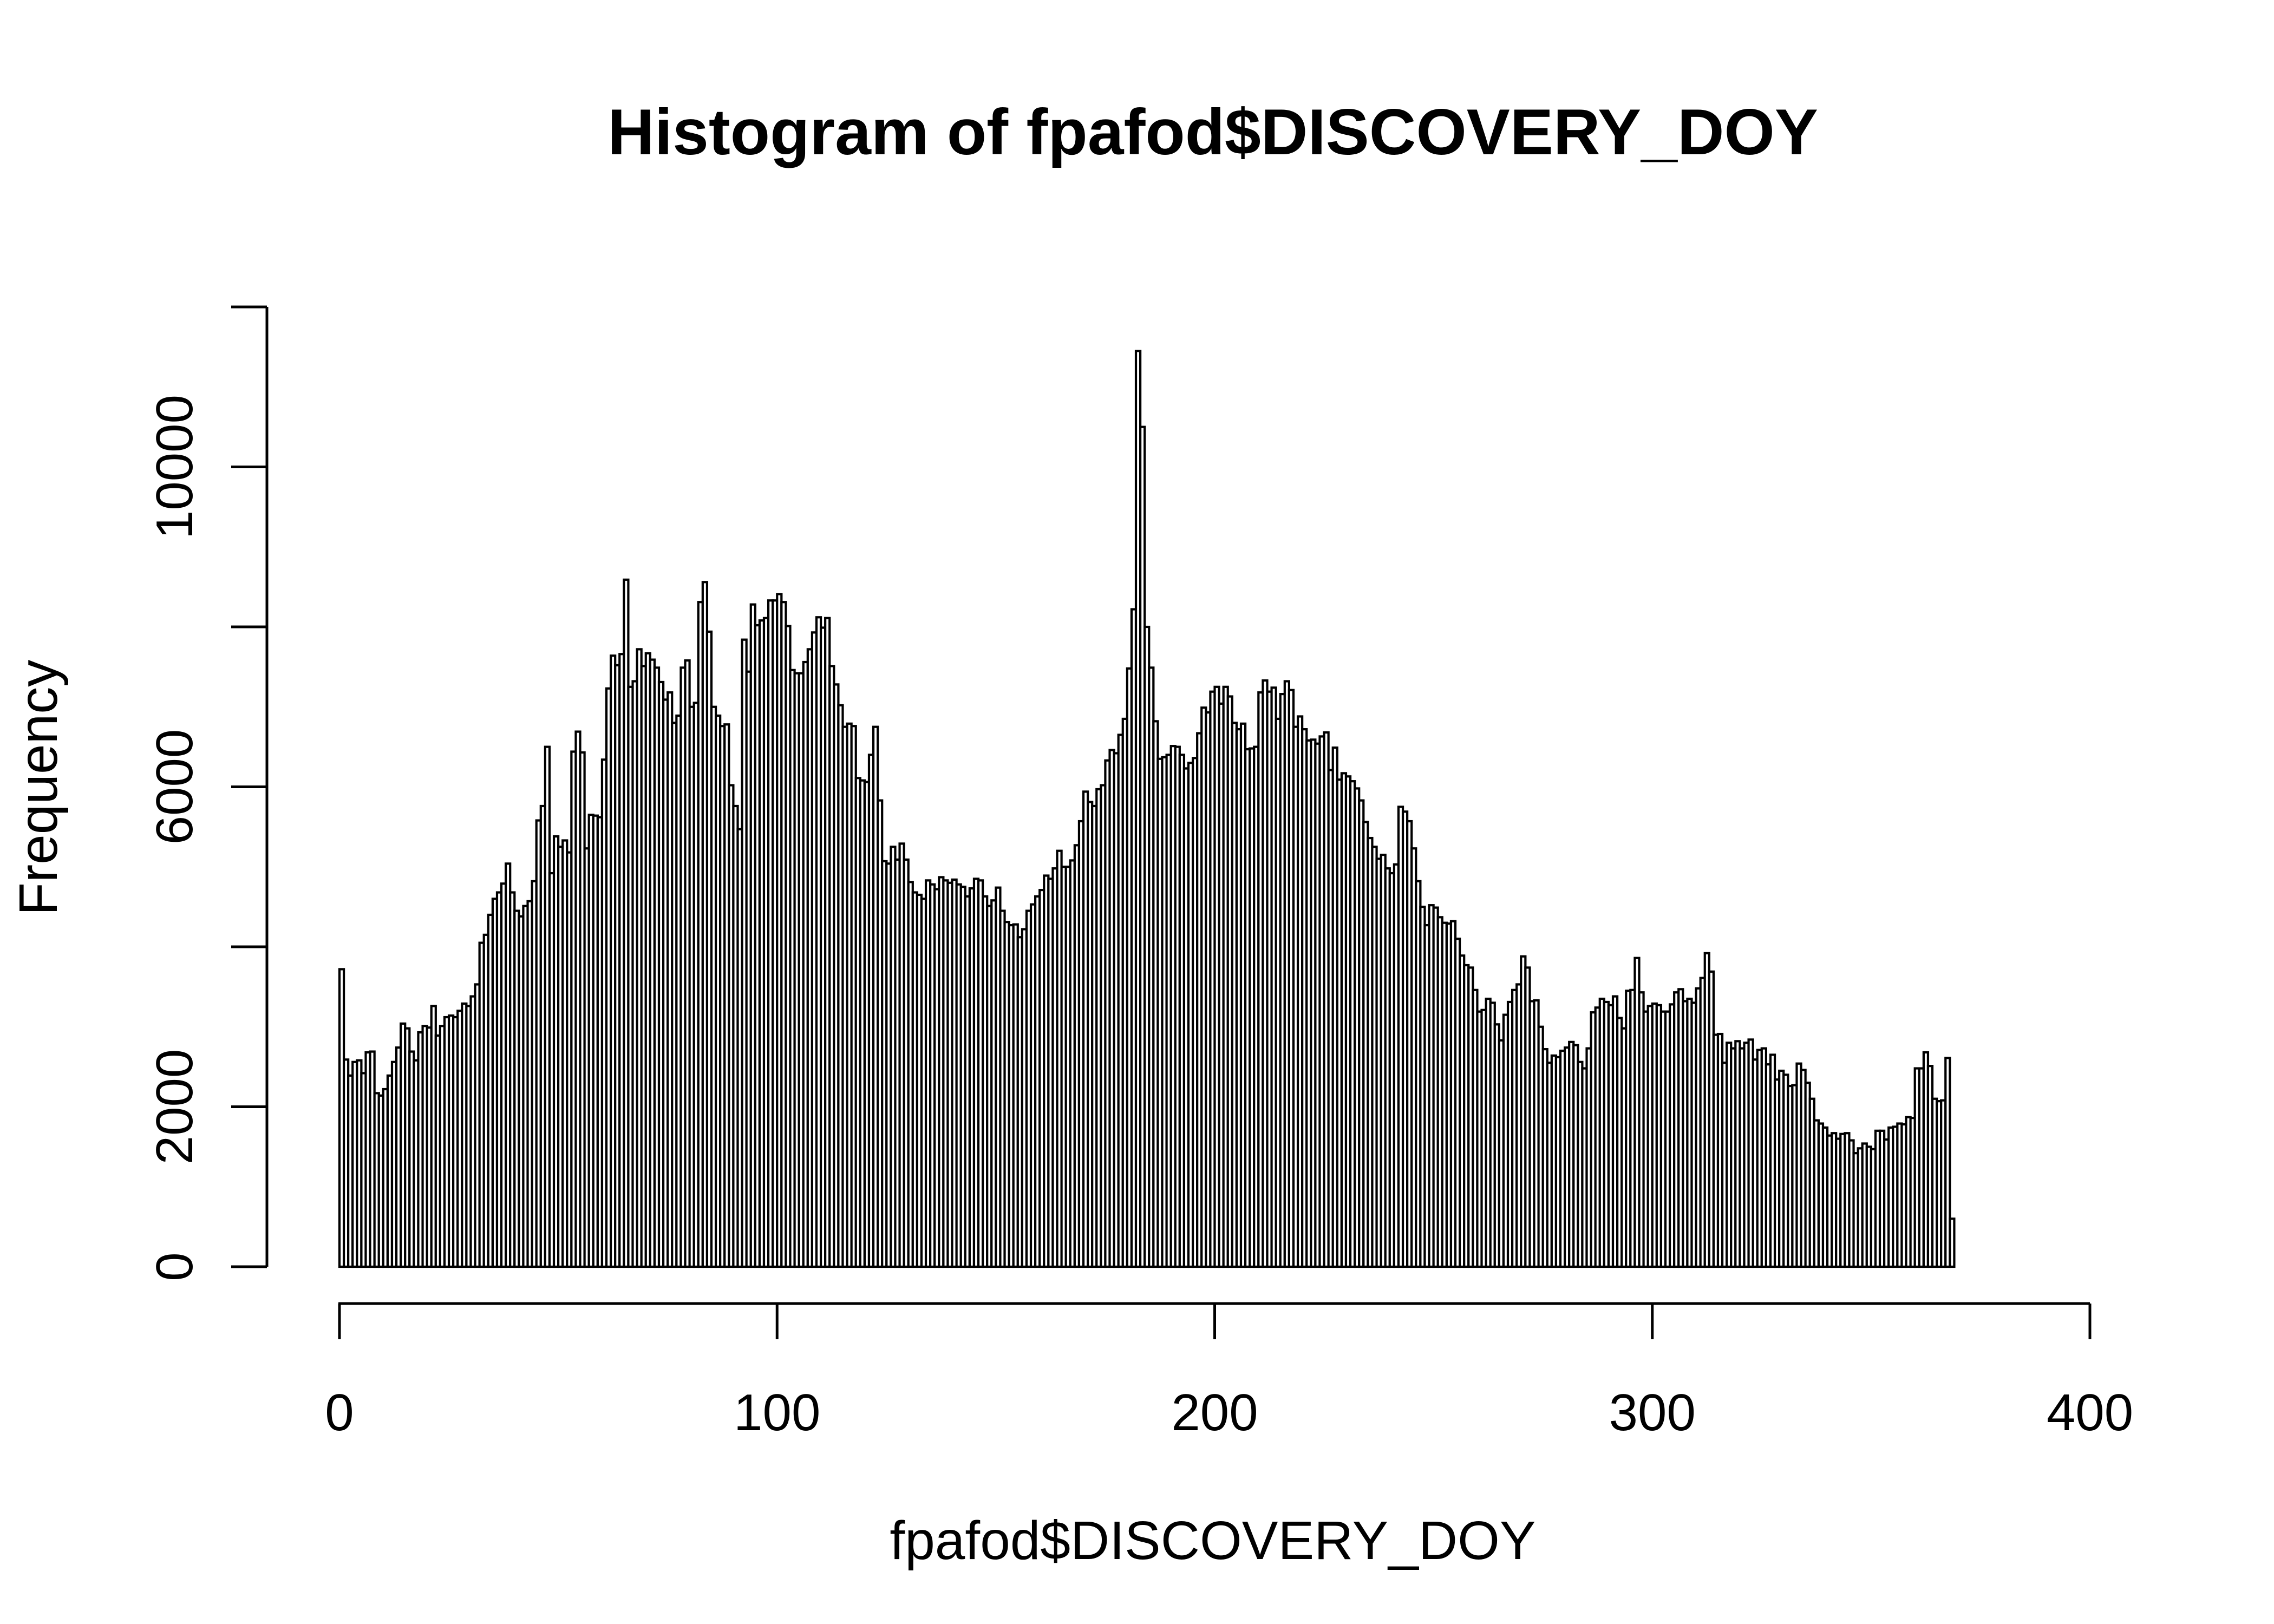 The width and height of the screenshot is (2274, 1624). What do you see at coordinates (175, 467) in the screenshot?
I see `y-tick-label: 10000` at bounding box center [175, 467].